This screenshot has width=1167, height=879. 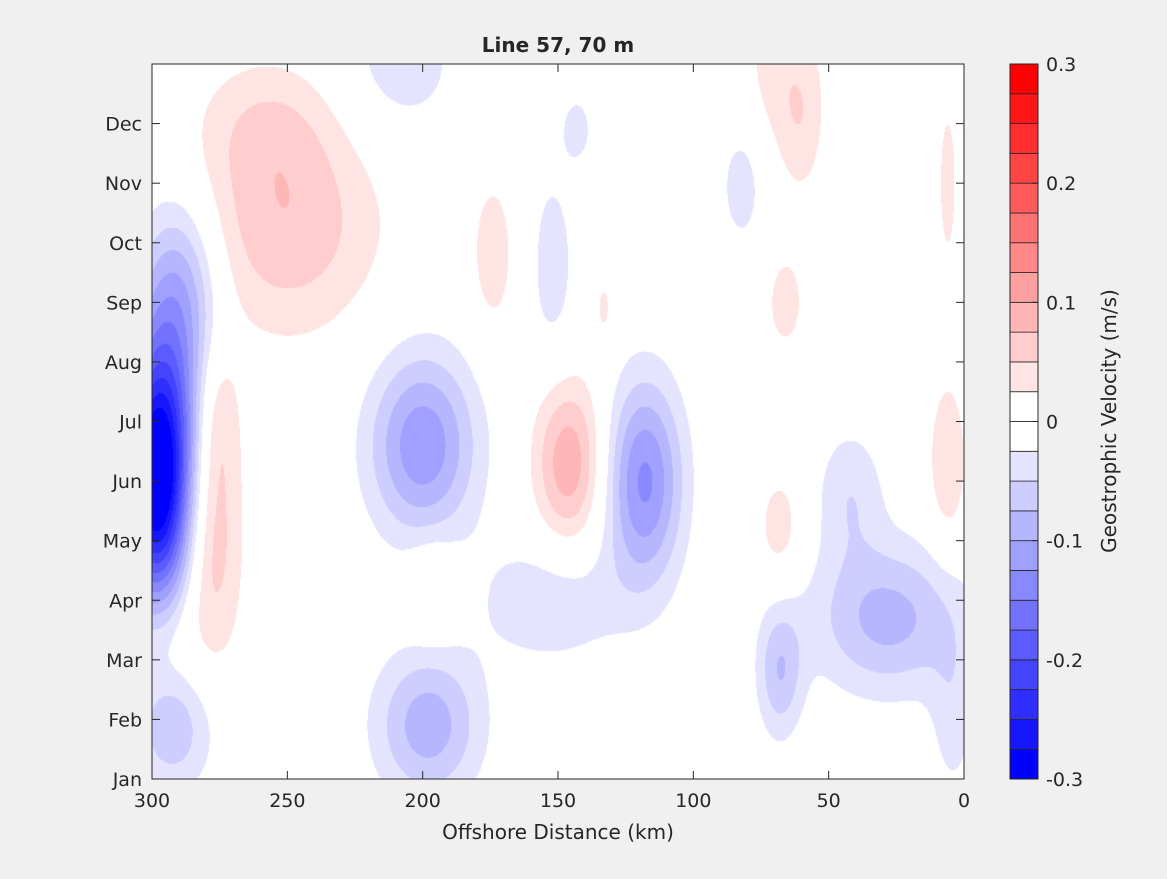 I want to click on colorbar-label: Geostrophic Velocity (m/s), so click(x=1109, y=421).